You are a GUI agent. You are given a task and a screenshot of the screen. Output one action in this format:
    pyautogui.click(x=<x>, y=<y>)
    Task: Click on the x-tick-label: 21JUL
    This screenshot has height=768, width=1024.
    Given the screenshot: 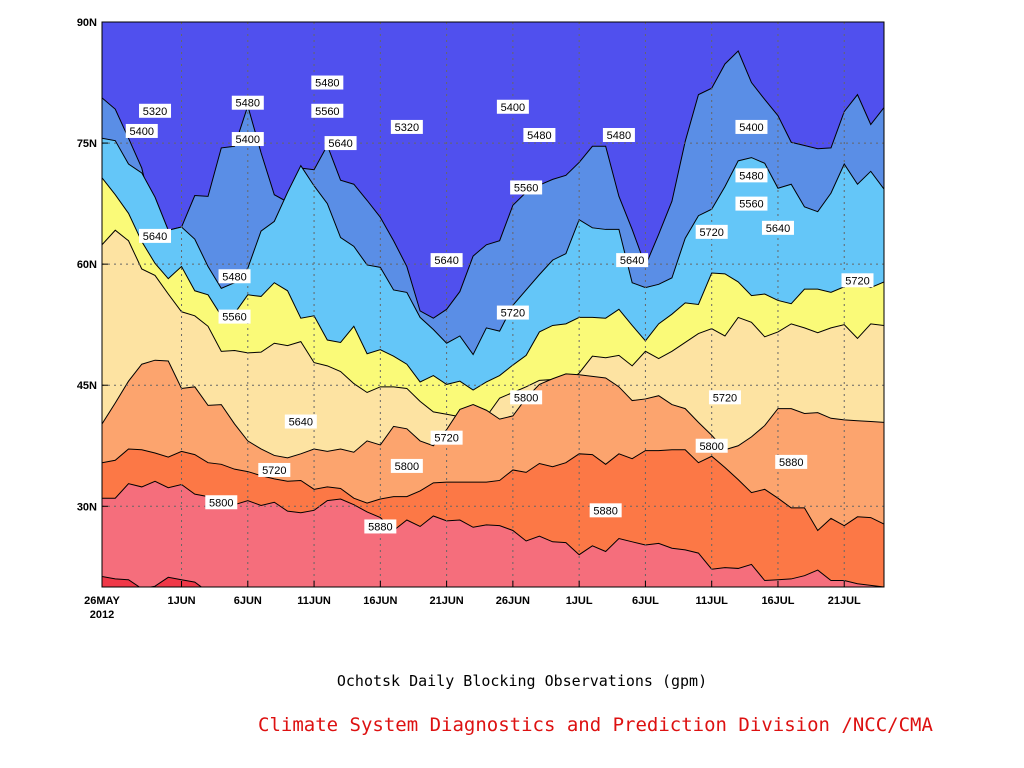 What is the action you would take?
    pyautogui.click(x=844, y=601)
    